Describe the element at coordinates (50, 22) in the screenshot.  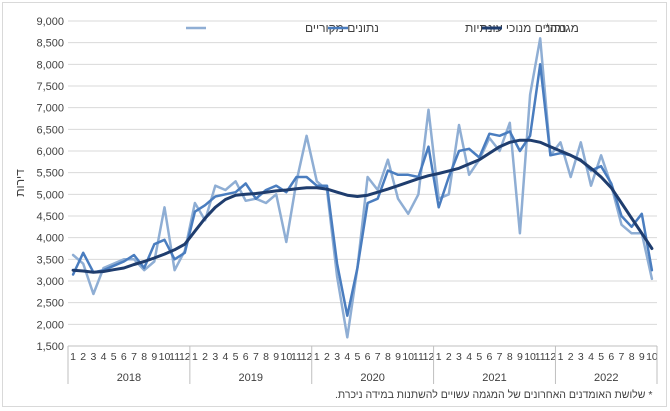
I see `y-tick-label: 9,000` at that location.